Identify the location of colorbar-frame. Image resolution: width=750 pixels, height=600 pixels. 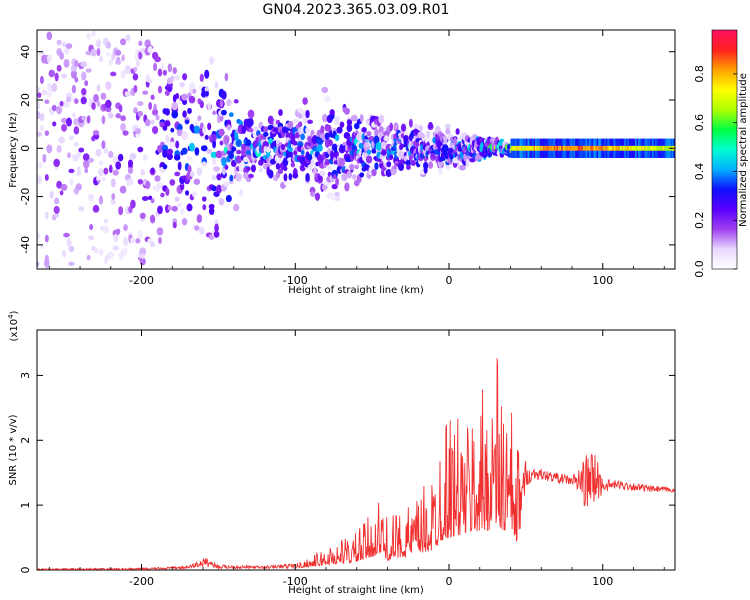
(724, 149).